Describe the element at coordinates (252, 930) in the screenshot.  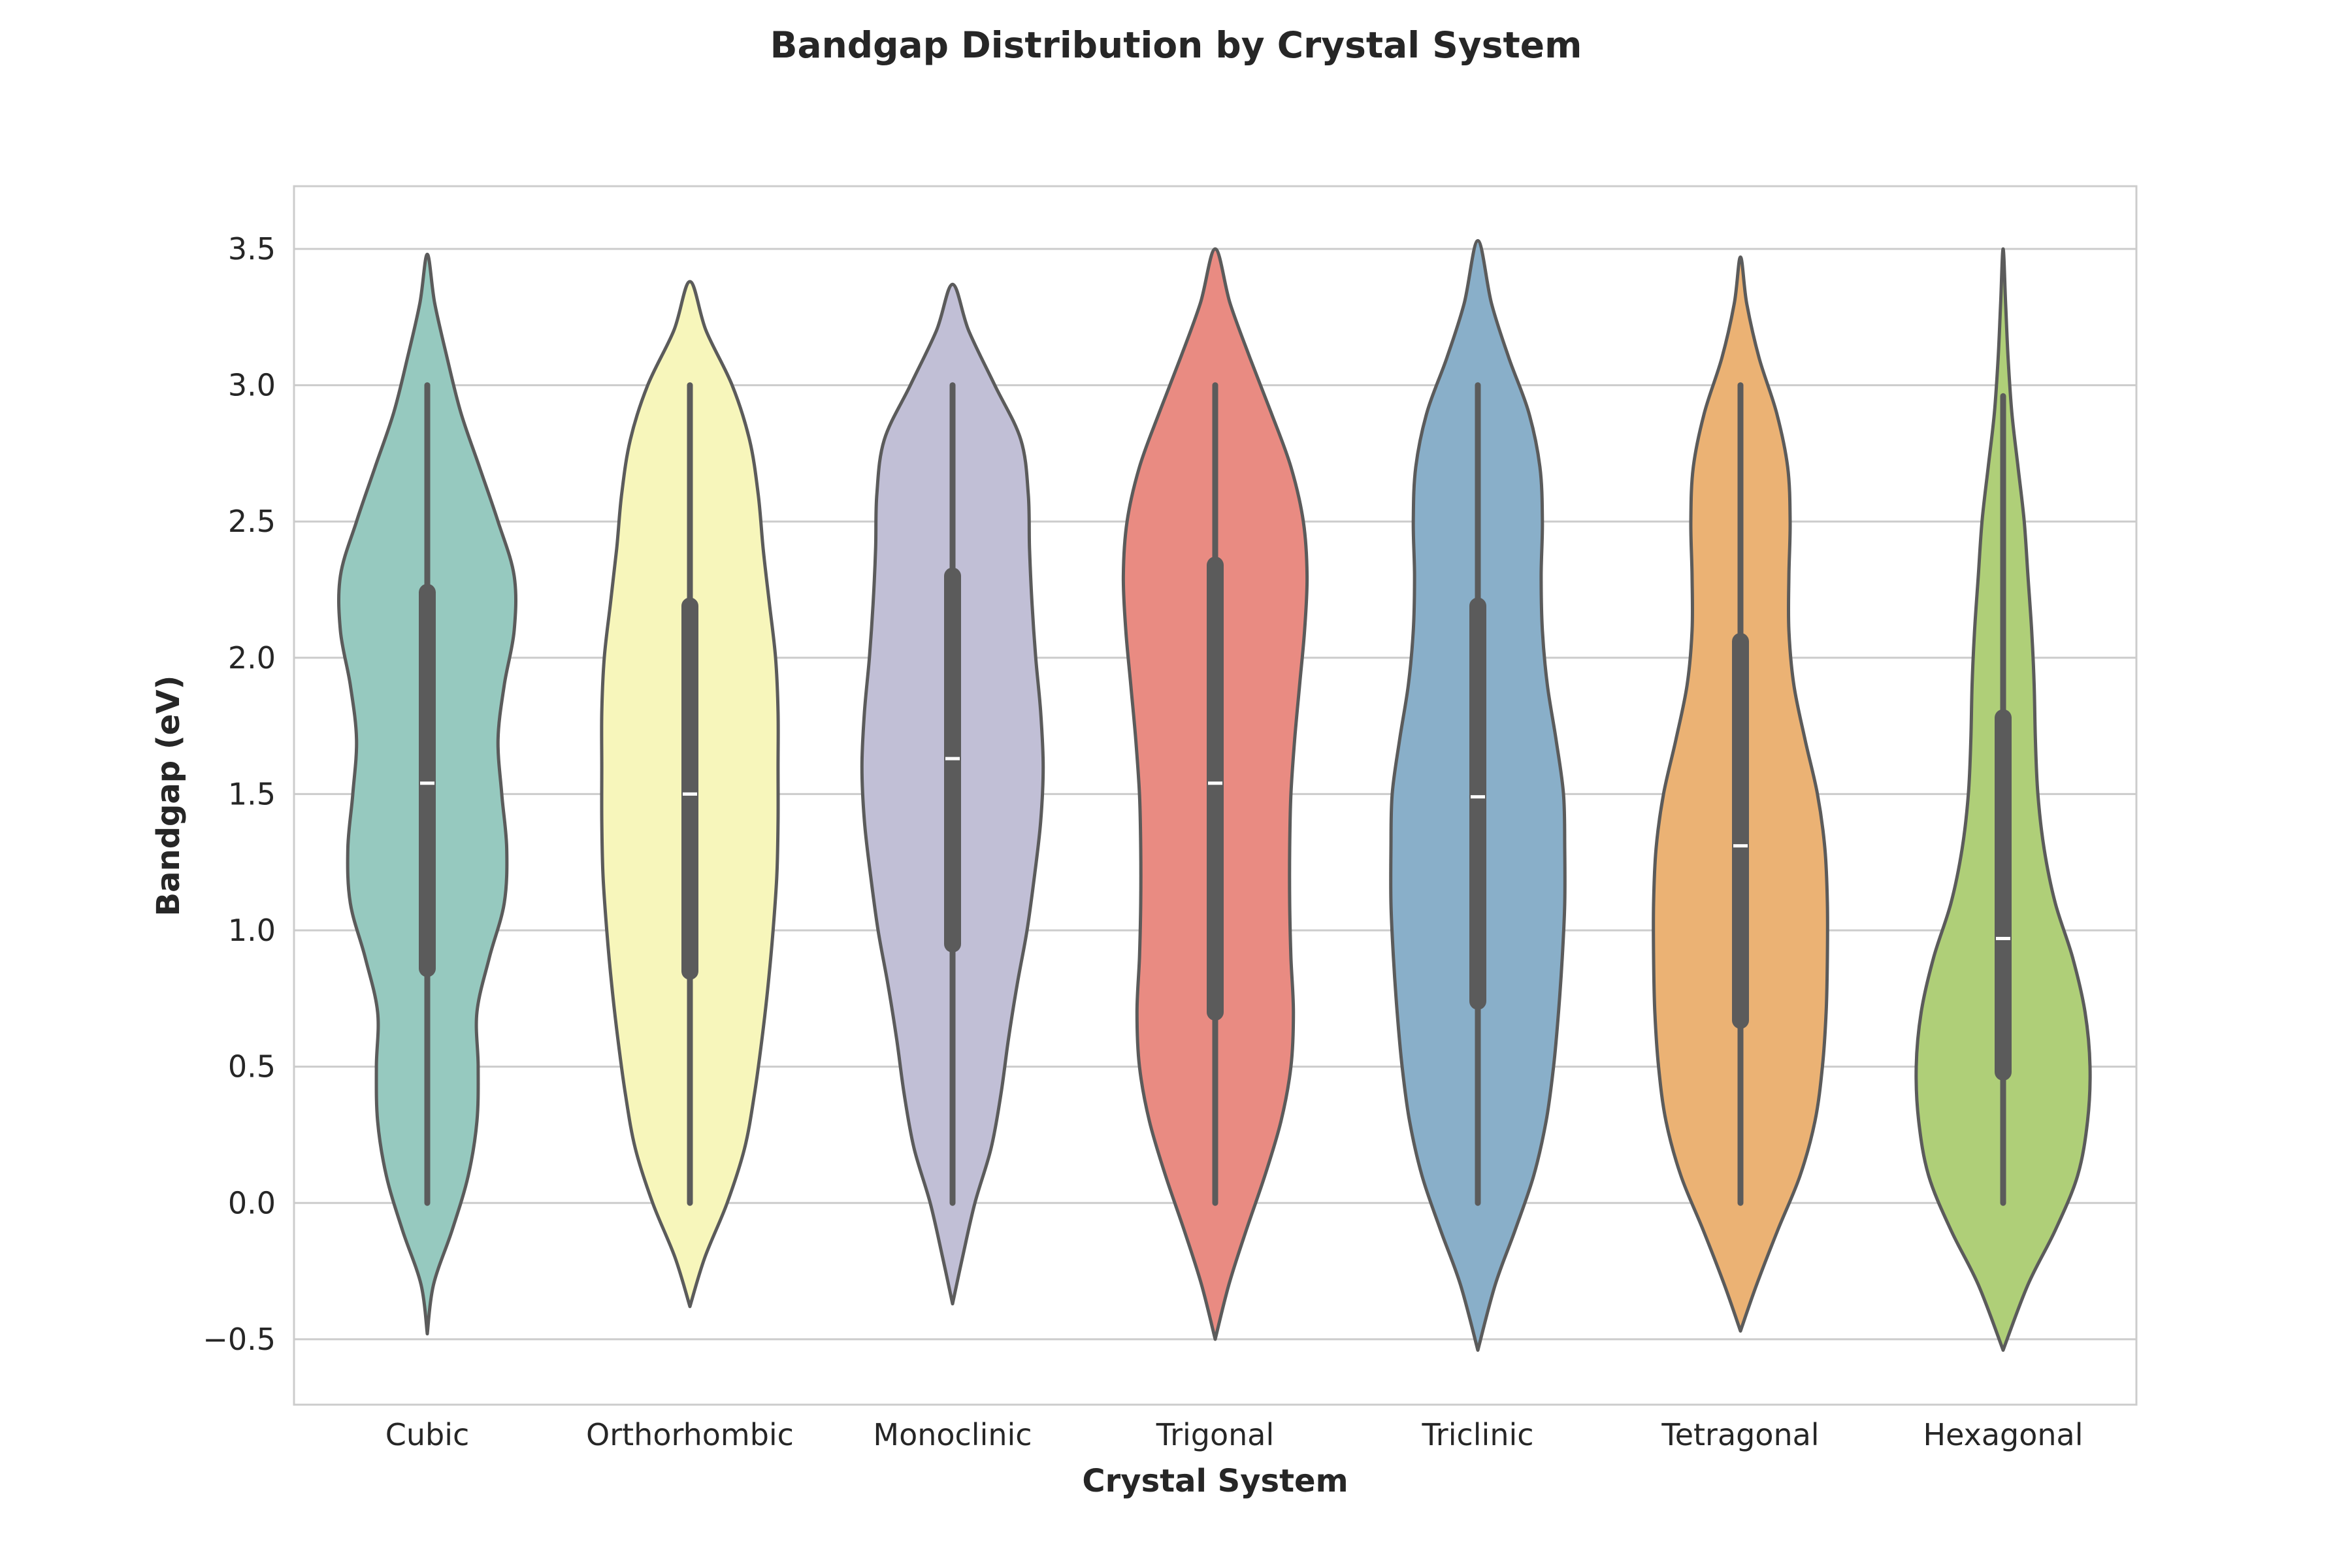
I see `y-tick-label: 1.0` at that location.